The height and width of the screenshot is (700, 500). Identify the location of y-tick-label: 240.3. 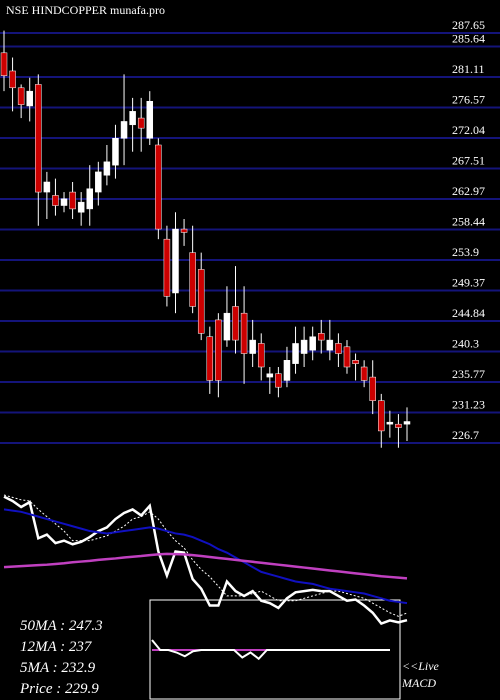
(465, 344).